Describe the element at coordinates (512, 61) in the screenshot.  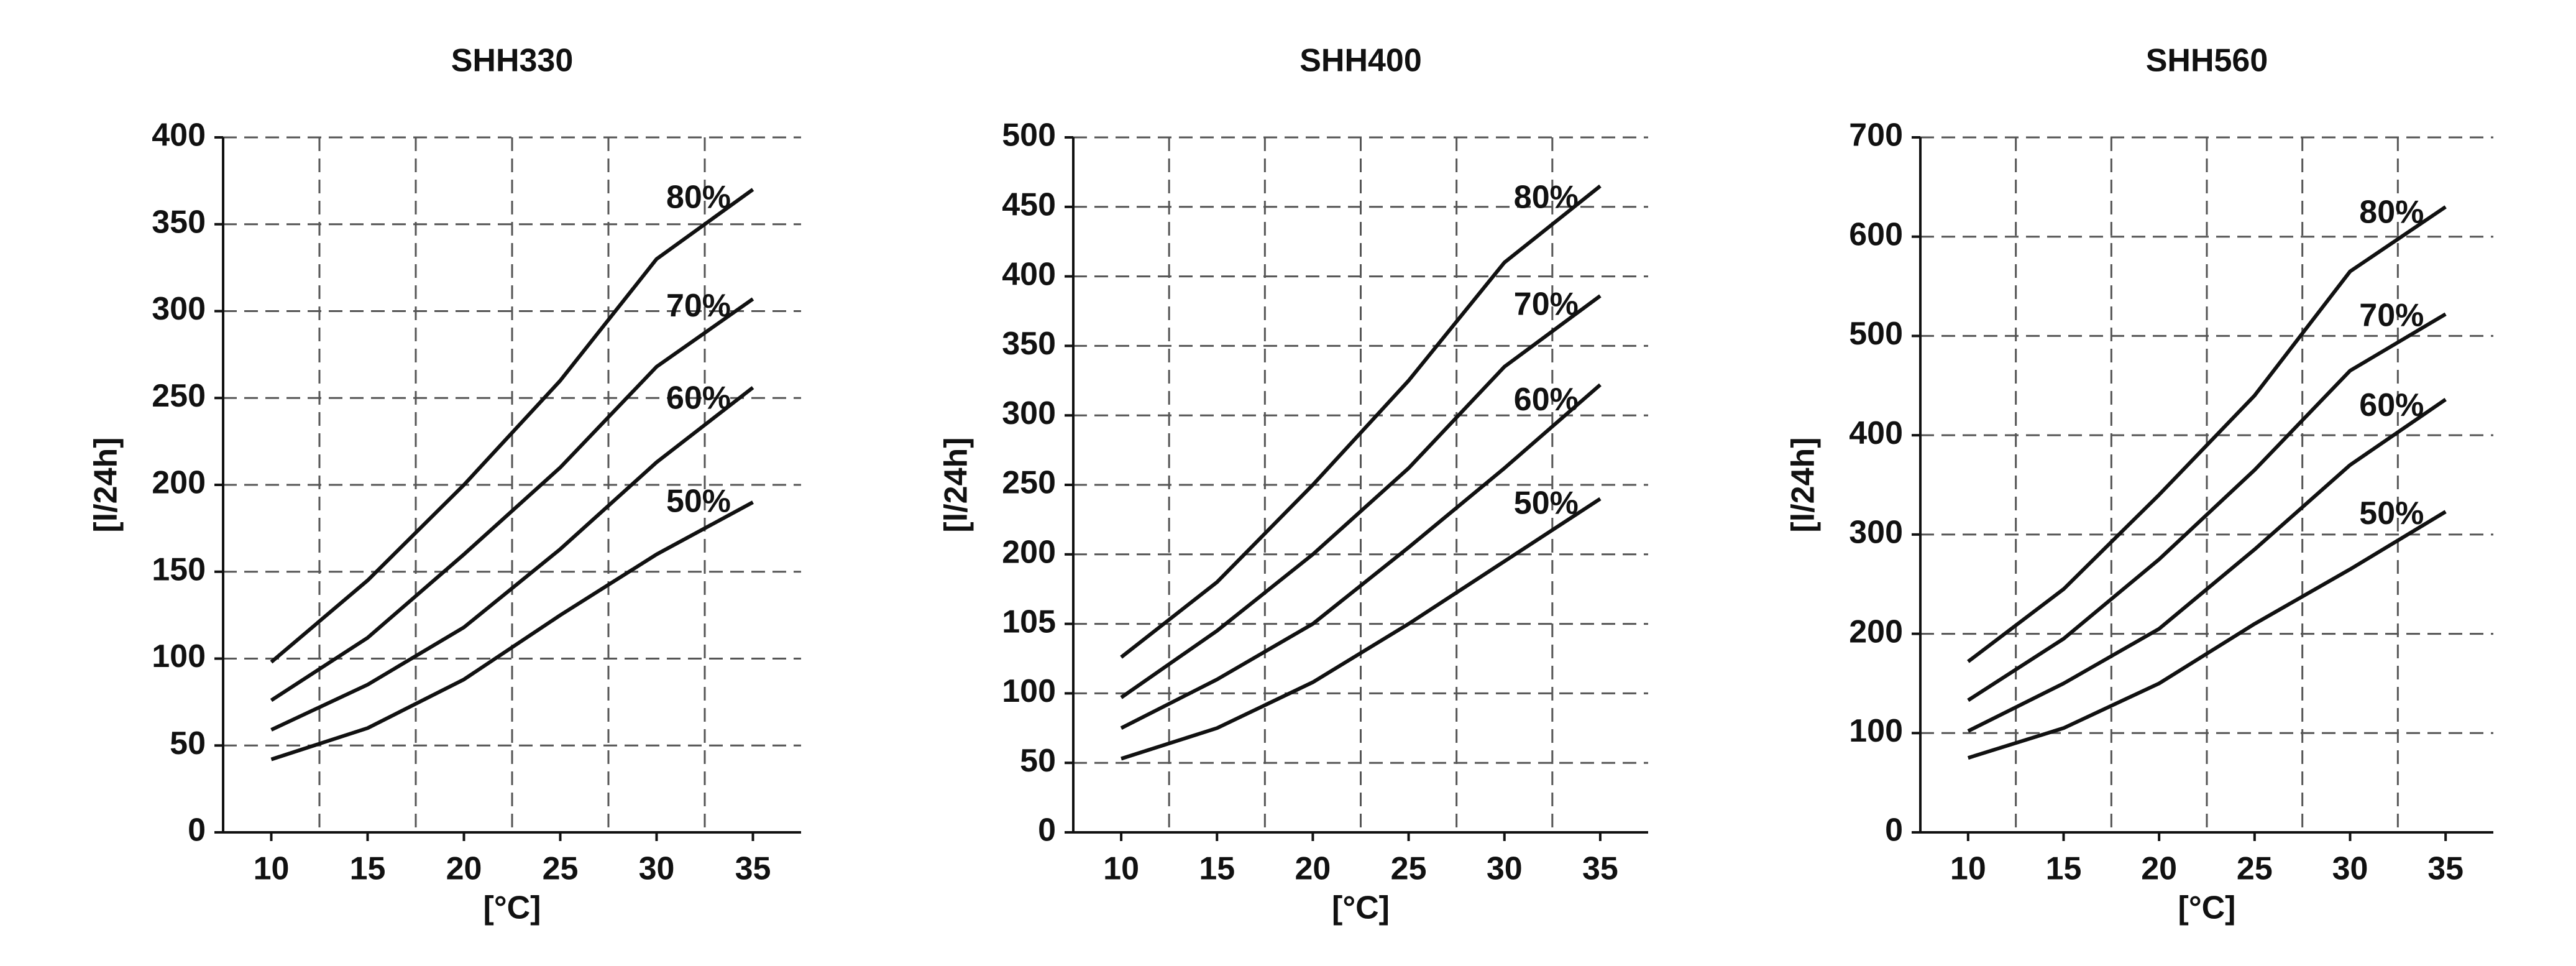
I see `chart-title: SHH330` at that location.